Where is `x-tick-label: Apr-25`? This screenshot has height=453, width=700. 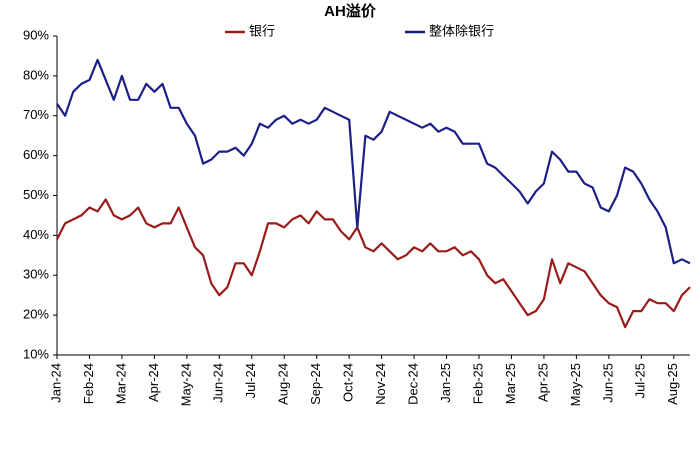
x-tick-label: Apr-25 is located at coordinates (542, 382).